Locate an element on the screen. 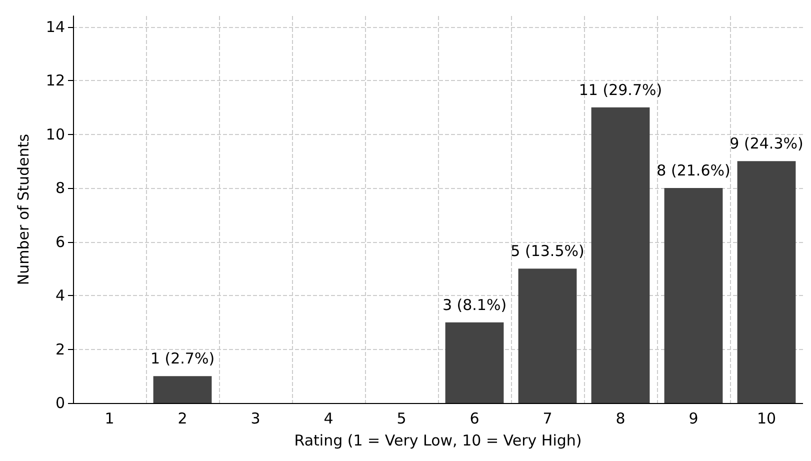  y-tick-label: 14 is located at coordinates (55, 27).